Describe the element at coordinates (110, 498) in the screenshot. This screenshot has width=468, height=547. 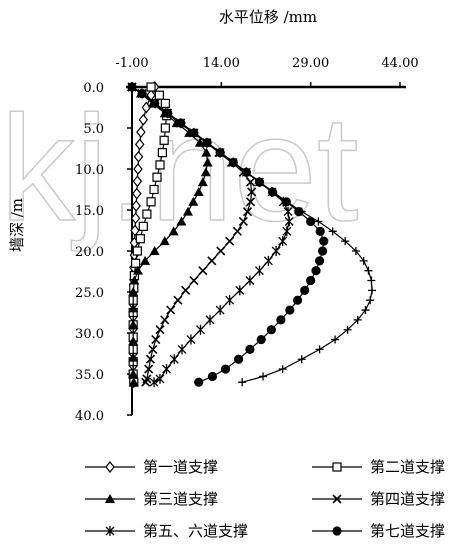
I see `legend-marker` at that location.